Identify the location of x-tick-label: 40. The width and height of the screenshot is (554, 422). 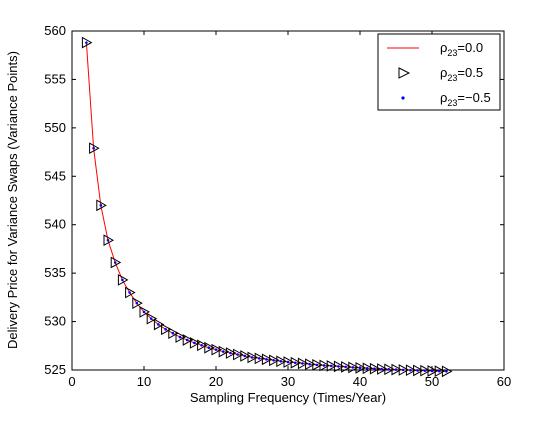
(360, 381).